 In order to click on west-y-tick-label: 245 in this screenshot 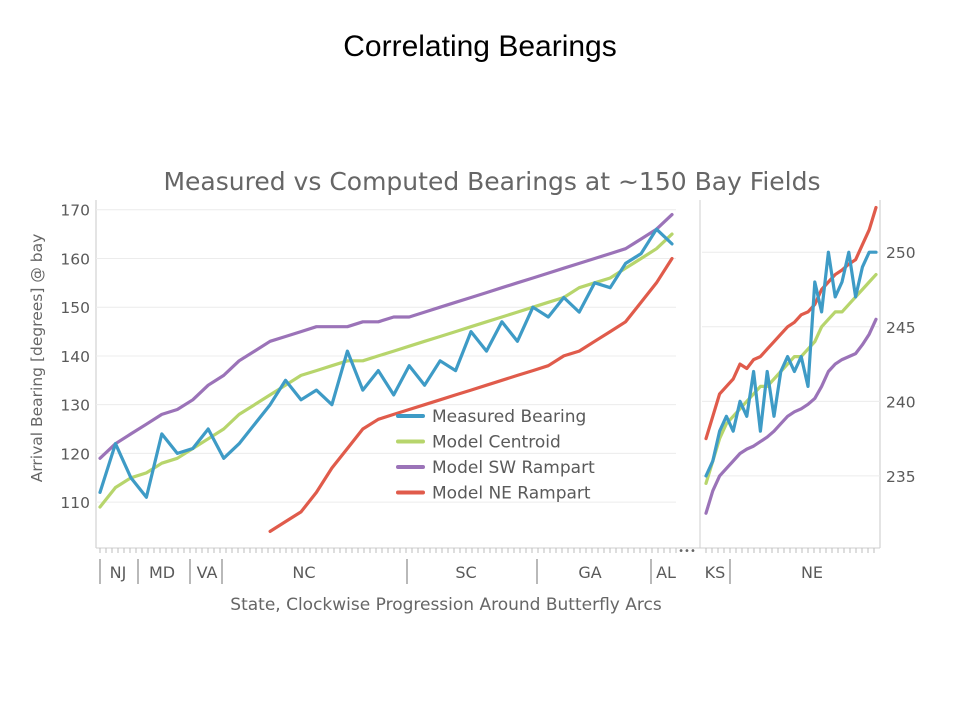, I will do `click(901, 328)`.